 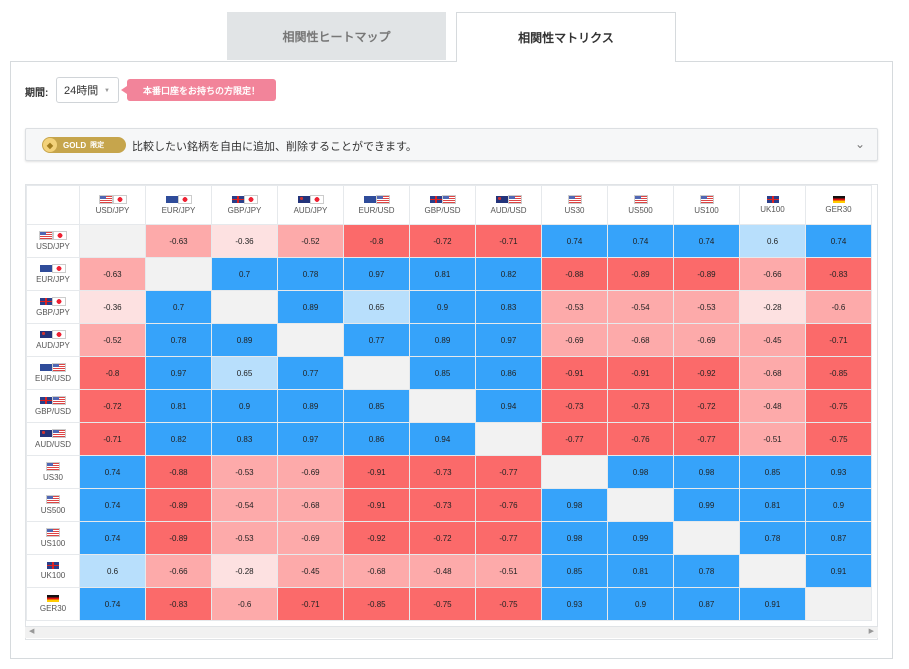 I want to click on period-select: 24時間 ▼, so click(x=87, y=90).